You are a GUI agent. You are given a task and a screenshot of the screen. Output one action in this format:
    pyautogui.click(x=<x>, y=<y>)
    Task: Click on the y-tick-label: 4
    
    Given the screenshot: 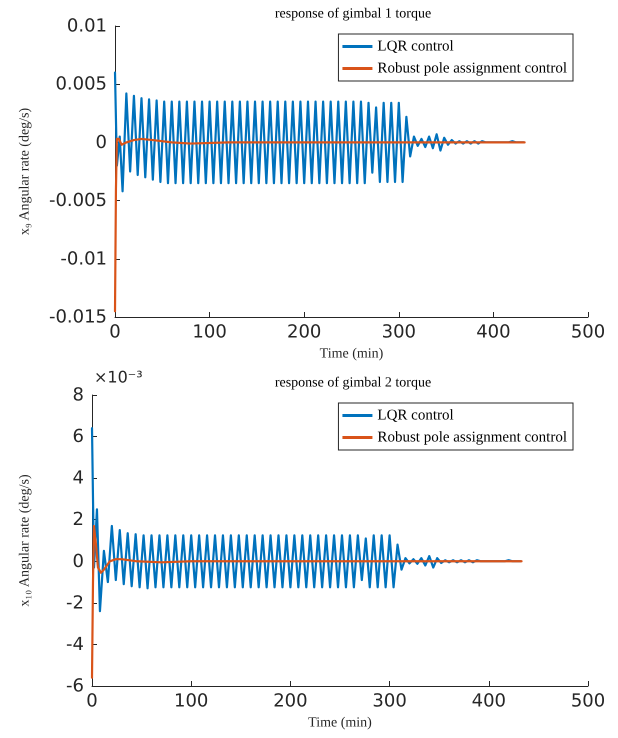 What is the action you would take?
    pyautogui.click(x=78, y=478)
    